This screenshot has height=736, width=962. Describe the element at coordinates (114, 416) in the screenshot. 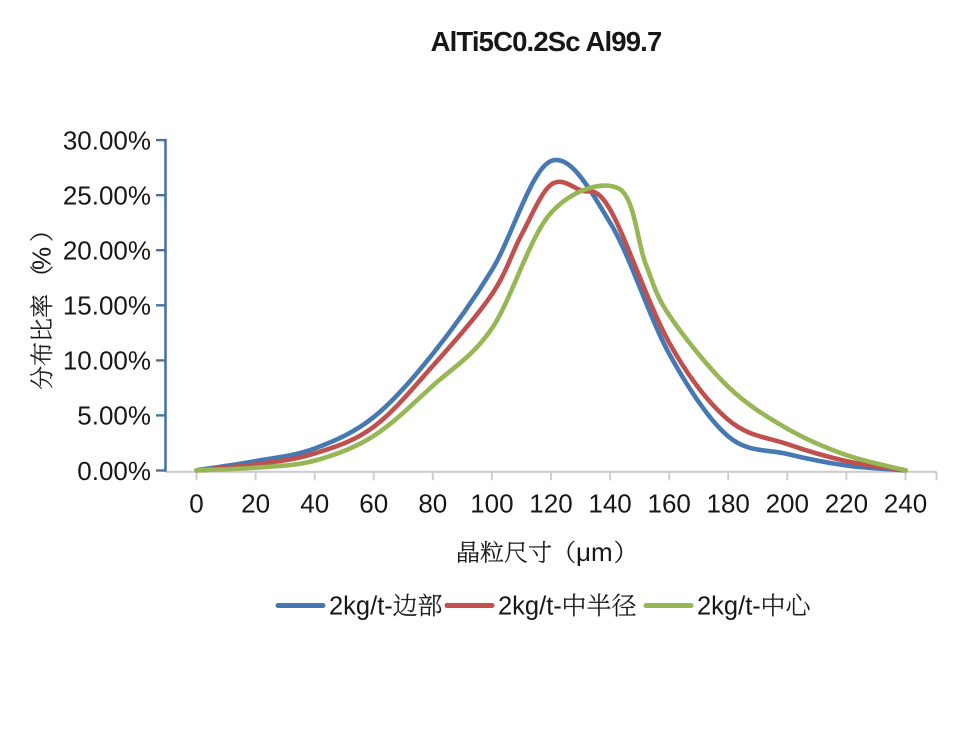

I see `svg-text: 5.00%` at that location.